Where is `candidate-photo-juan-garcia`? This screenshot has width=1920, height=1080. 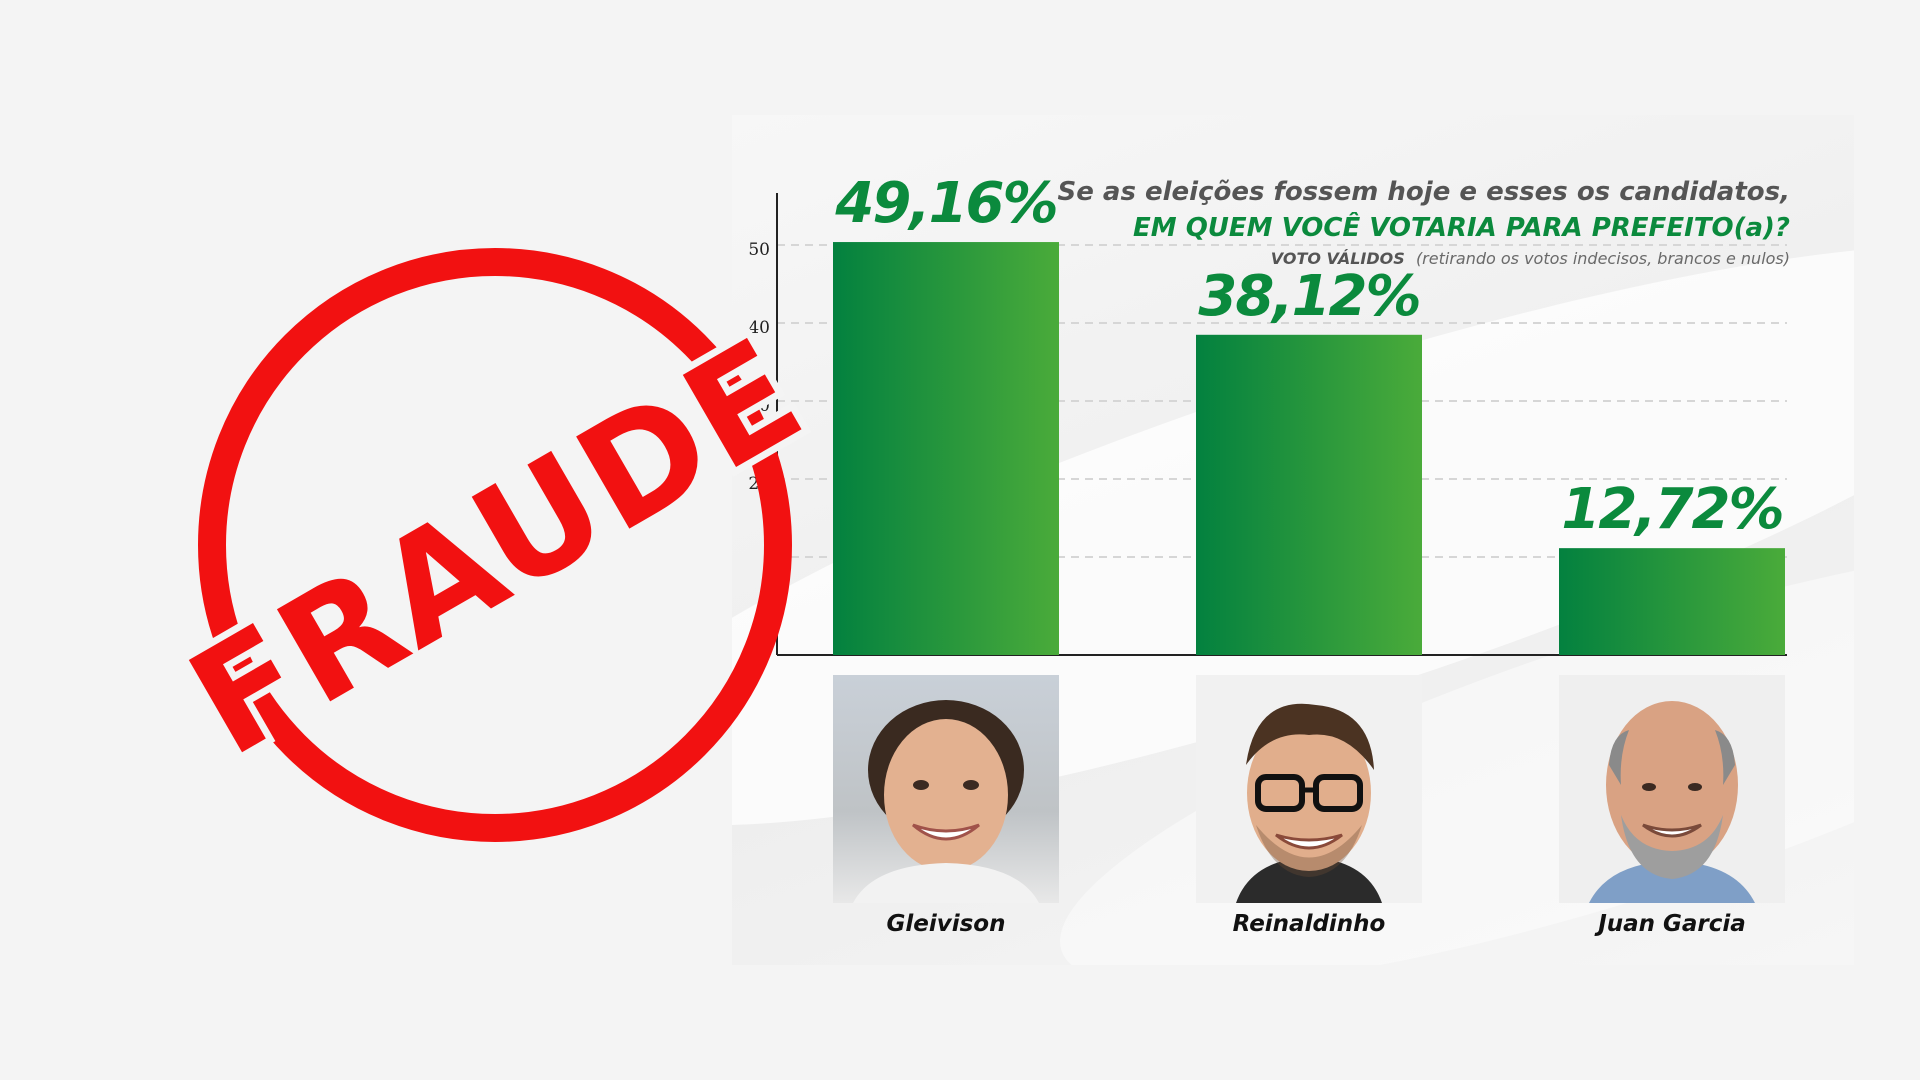 candidate-photo-juan-garcia is located at coordinates (1672, 789).